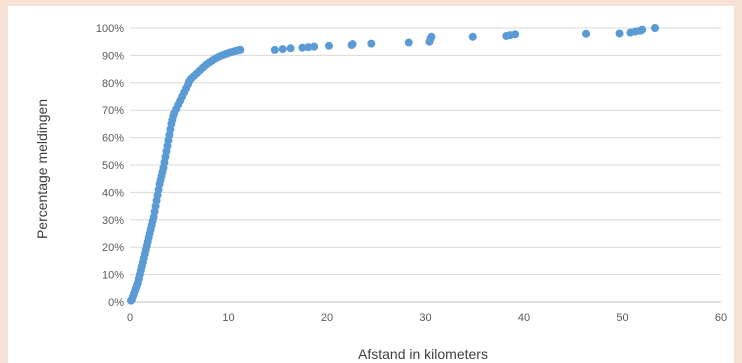  I want to click on y-tick-labels: 0% 10% 20% 30% 40% 50% 60% 70% 80% 90% 100%, so click(110, 166).